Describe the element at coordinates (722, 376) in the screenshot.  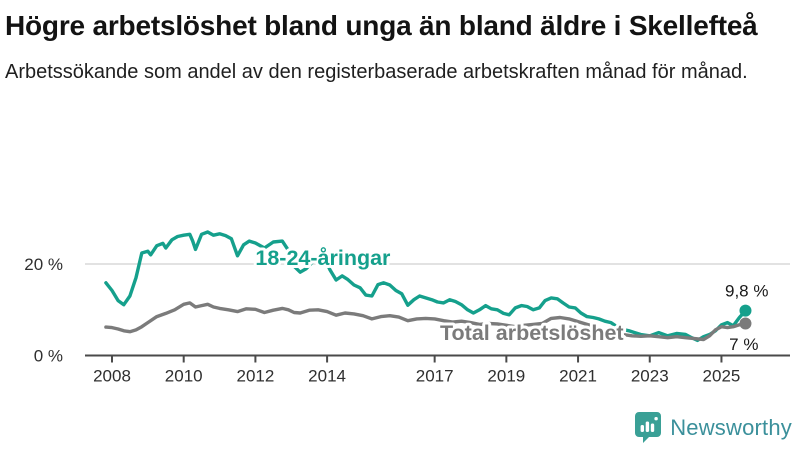
I see `x-axis-label: 2025` at that location.